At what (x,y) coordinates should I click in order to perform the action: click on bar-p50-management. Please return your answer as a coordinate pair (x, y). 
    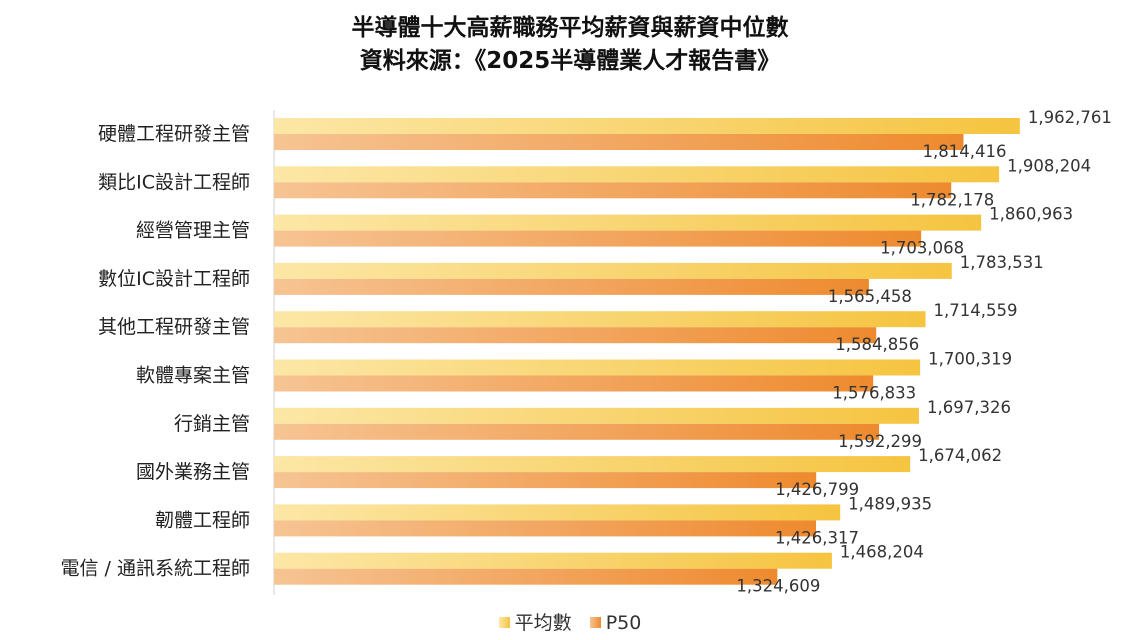
    Looking at the image, I should click on (598, 238).